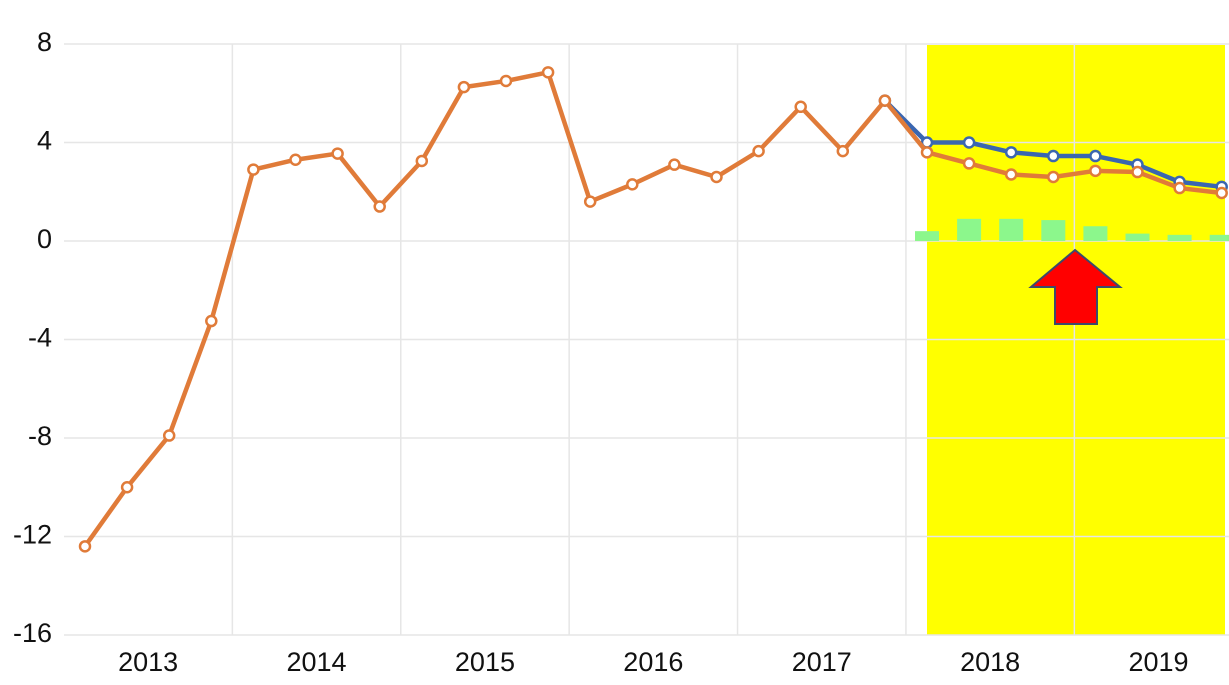 The width and height of the screenshot is (1229, 685). What do you see at coordinates (40, 436) in the screenshot?
I see `y-tick-label: -8` at bounding box center [40, 436].